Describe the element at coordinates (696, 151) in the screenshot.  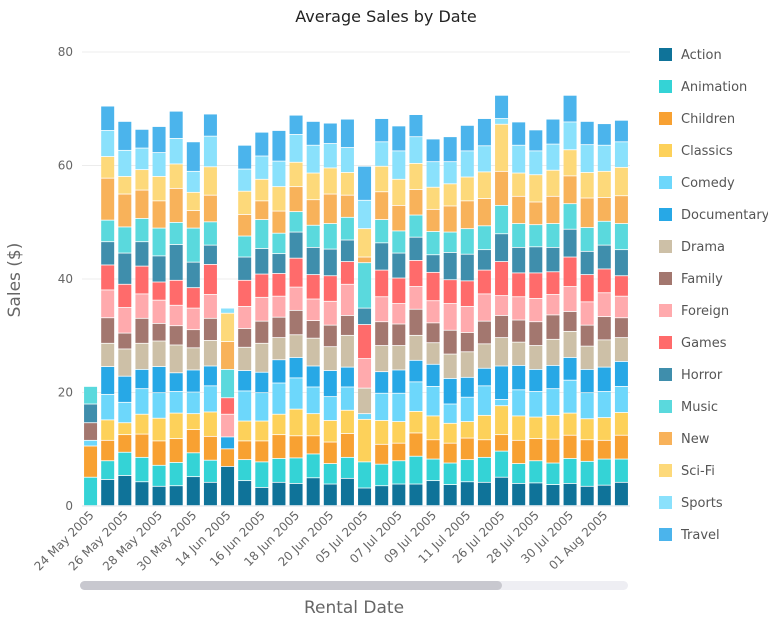
I see `legend-item-classics: Classics` at that location.